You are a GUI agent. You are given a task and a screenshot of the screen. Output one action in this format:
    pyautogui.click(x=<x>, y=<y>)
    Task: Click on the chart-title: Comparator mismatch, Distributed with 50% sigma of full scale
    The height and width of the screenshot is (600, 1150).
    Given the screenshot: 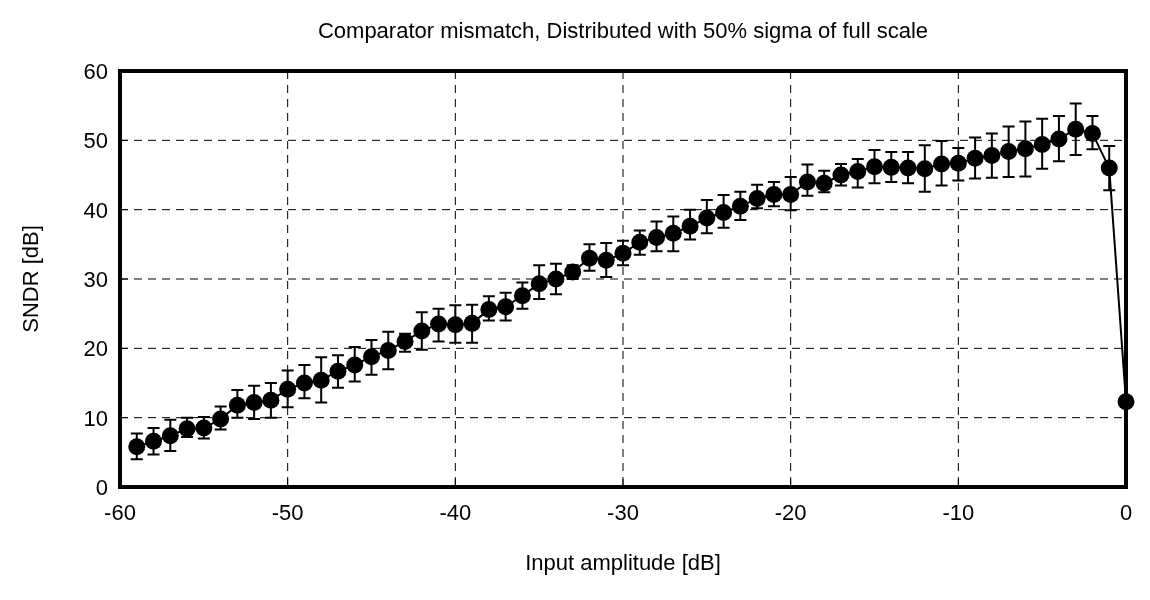 What is the action you would take?
    pyautogui.click(x=623, y=30)
    